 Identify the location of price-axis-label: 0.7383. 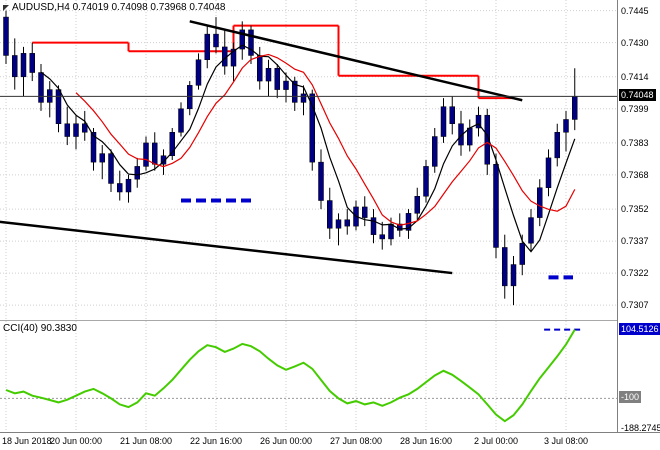
(635, 142).